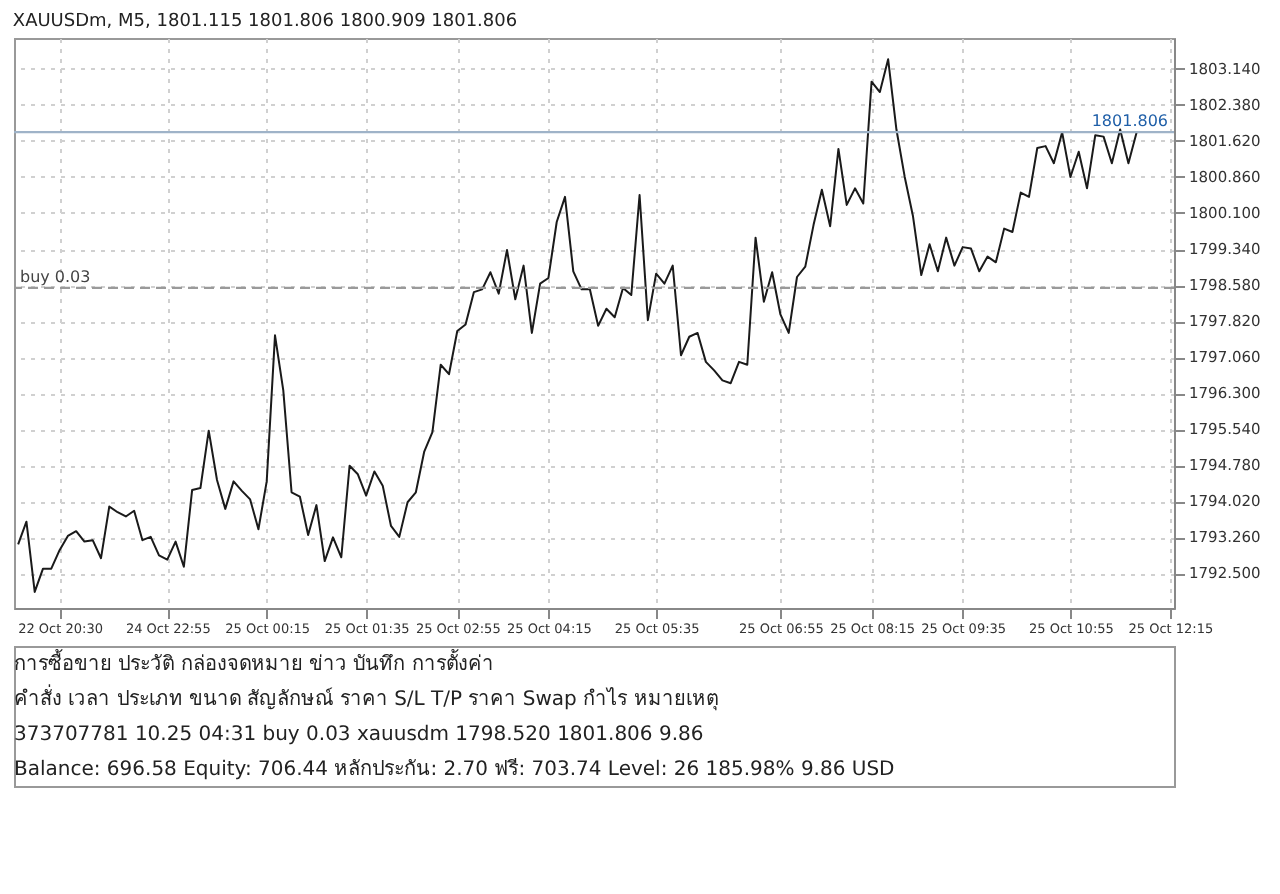  What do you see at coordinates (254, 661) in the screenshot?
I see `text: การซื้อขาย ประวัติ กล่องจดหมาย ข่าว บันทึก การตั้งค่า` at bounding box center [254, 661].